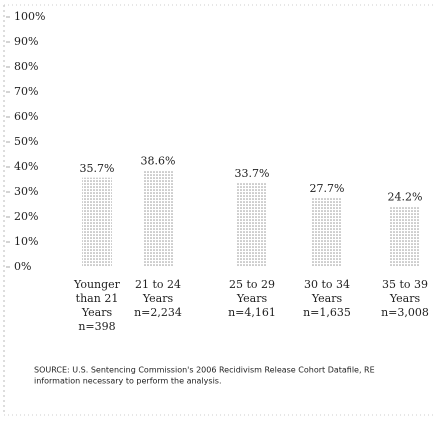 The height and width of the screenshot is (423, 438). What do you see at coordinates (22, 266) in the screenshot?
I see `y-tick-label: 0%` at bounding box center [22, 266].